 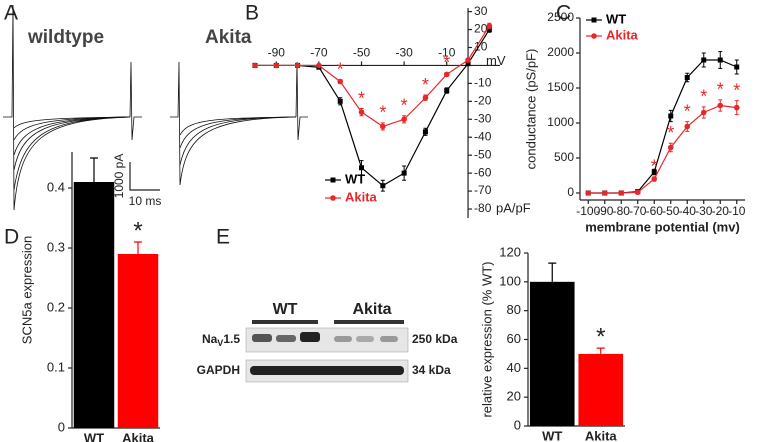 What do you see at coordinates (662, 226) in the screenshot?
I see `x-axis-label: membrane potential (mv)` at bounding box center [662, 226].